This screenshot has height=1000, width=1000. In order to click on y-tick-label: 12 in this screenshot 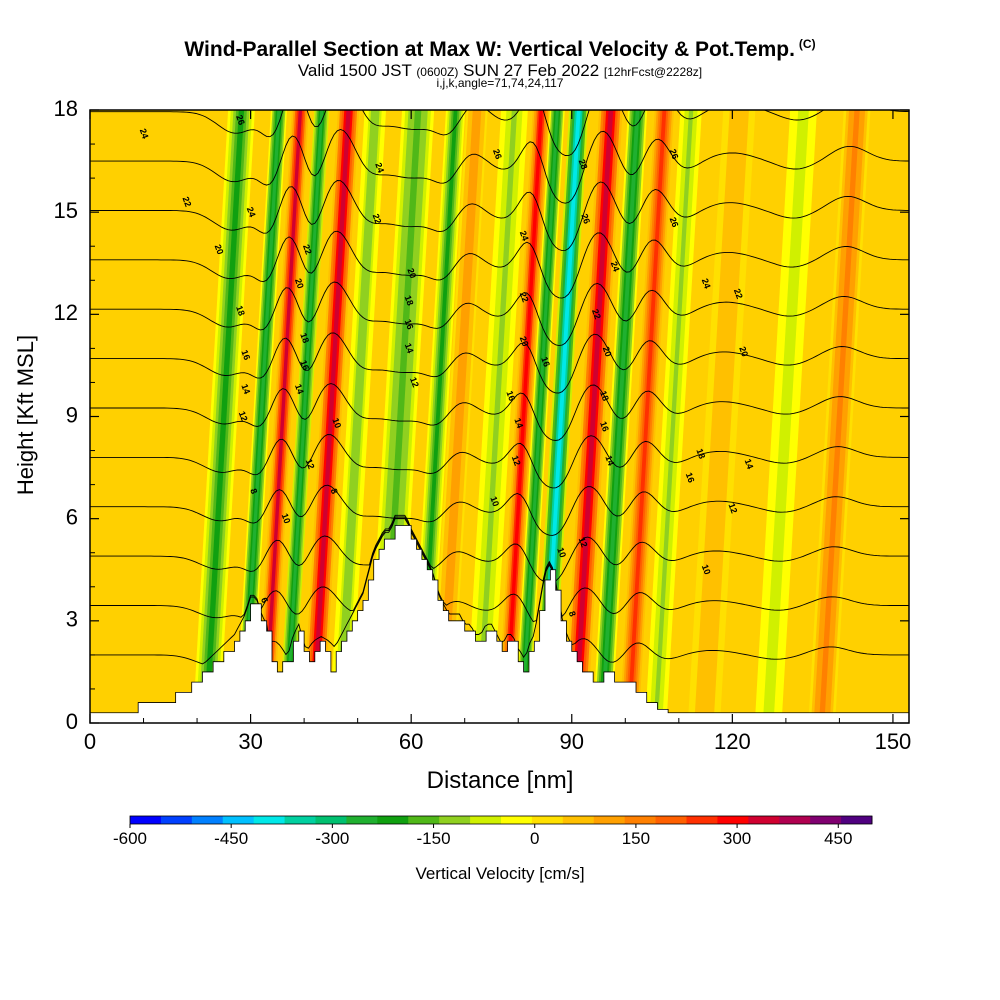, I will do `click(66, 312)`.